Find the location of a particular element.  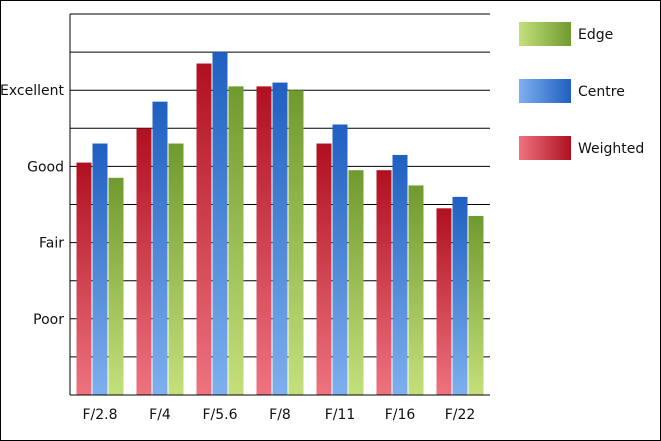

legend-label-edge: Edge is located at coordinates (595, 35).